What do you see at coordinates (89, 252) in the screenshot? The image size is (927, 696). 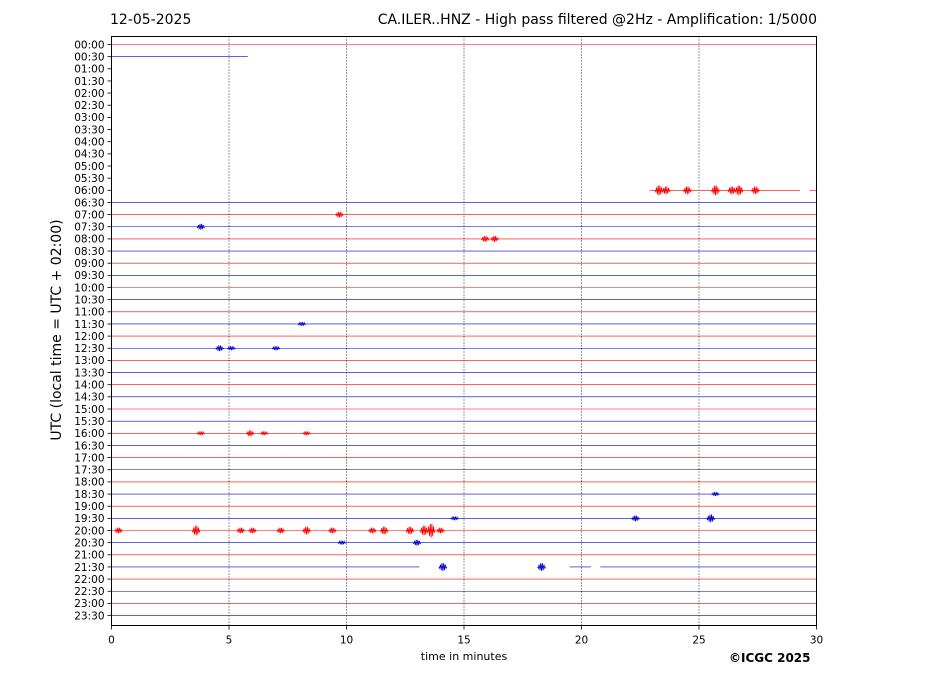 I see `y-tick-label-08:30: 08:30` at bounding box center [89, 252].